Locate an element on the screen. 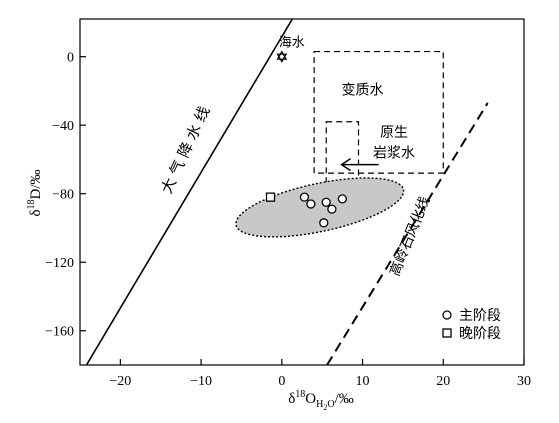  x-tick-label: 20 is located at coordinates (443, 381).